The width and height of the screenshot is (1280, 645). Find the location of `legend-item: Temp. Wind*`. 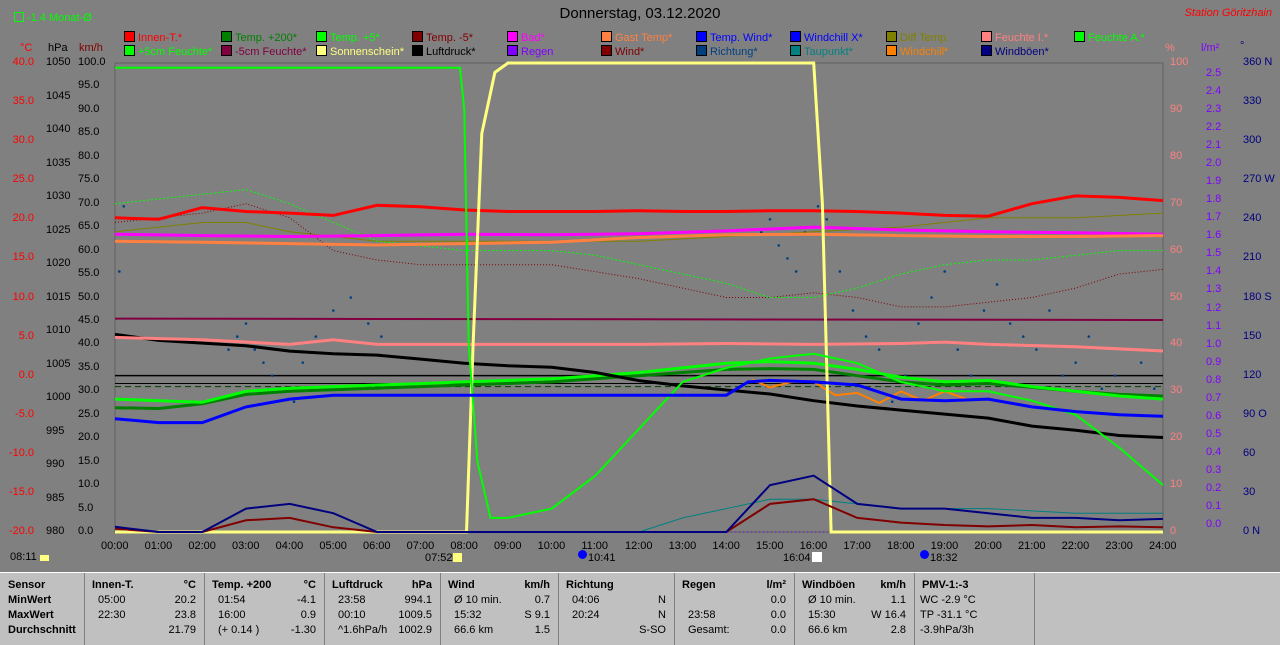

legend-item: Temp. Wind* is located at coordinates (734, 37).